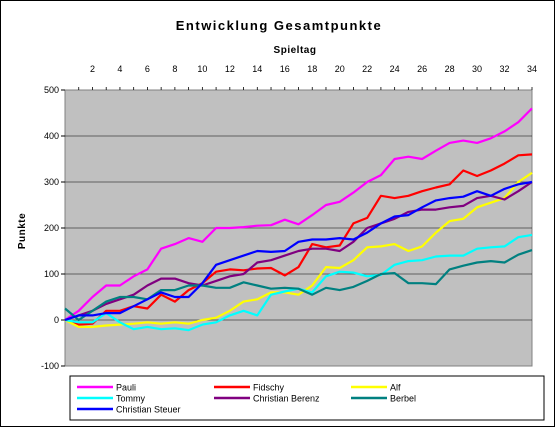 The image size is (555, 427). I want to click on legend, so click(307, 398).